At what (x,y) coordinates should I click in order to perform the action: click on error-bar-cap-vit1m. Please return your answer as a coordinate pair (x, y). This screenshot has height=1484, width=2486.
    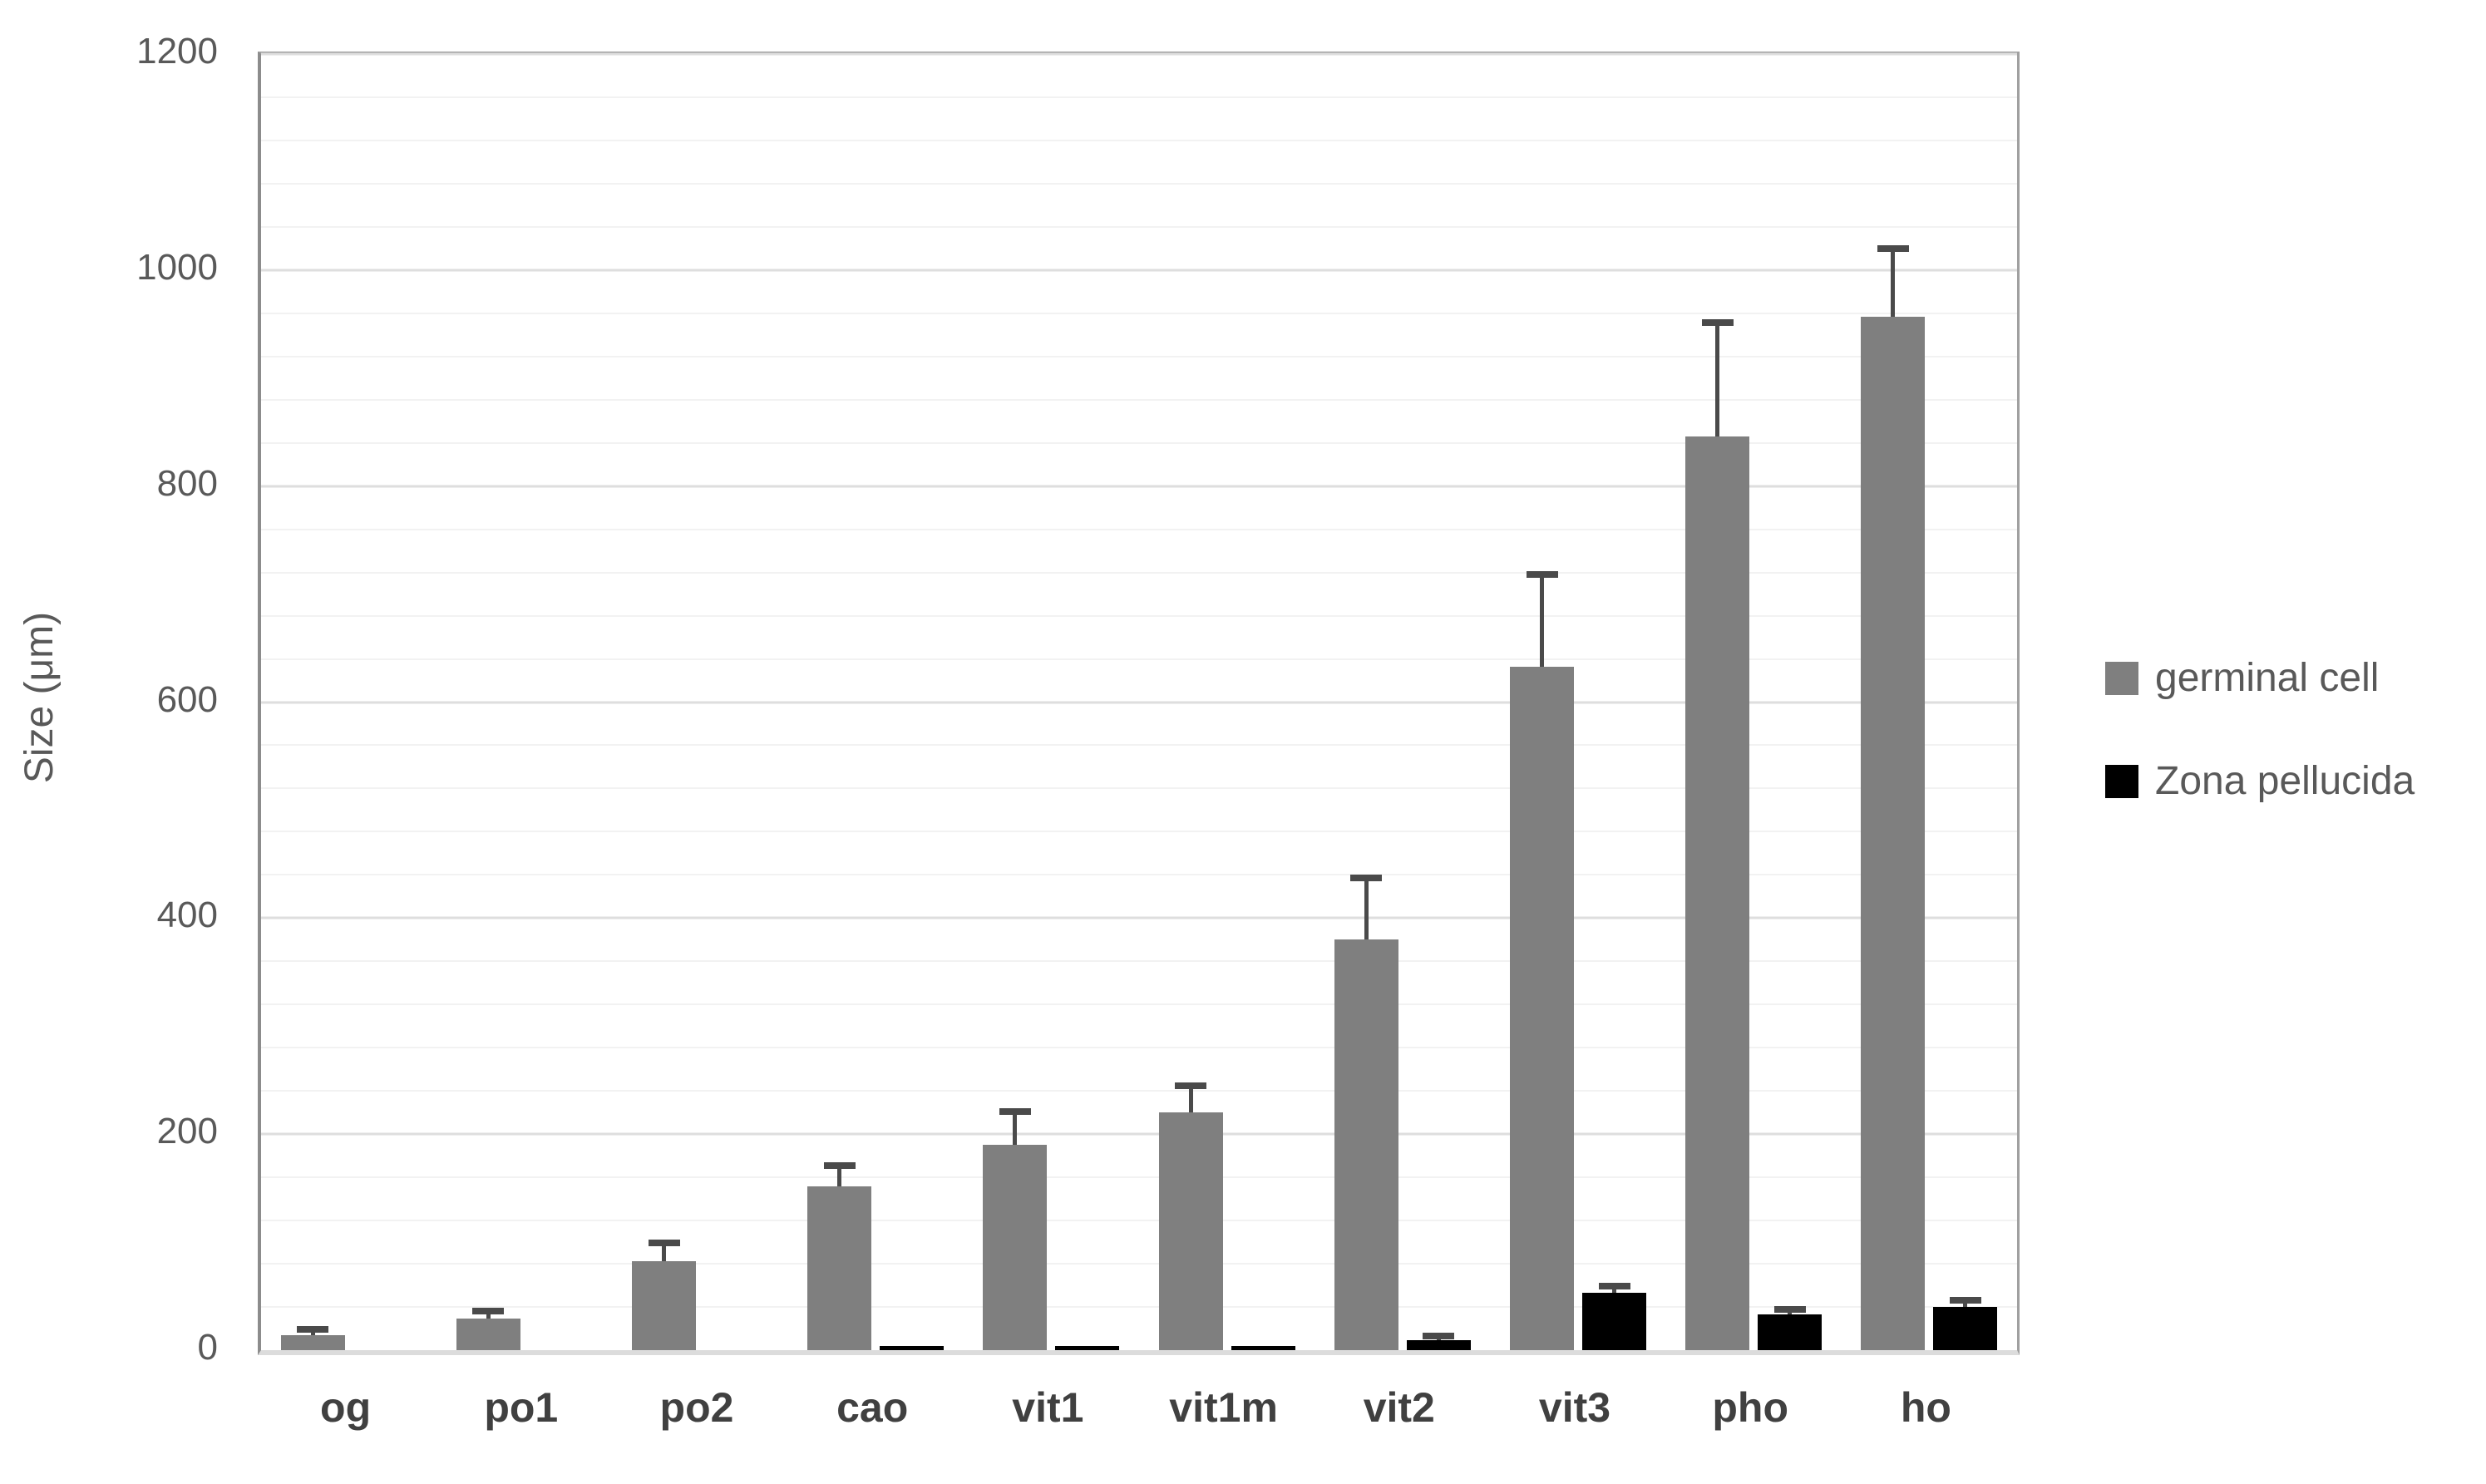
    Looking at the image, I should click on (1191, 1085).